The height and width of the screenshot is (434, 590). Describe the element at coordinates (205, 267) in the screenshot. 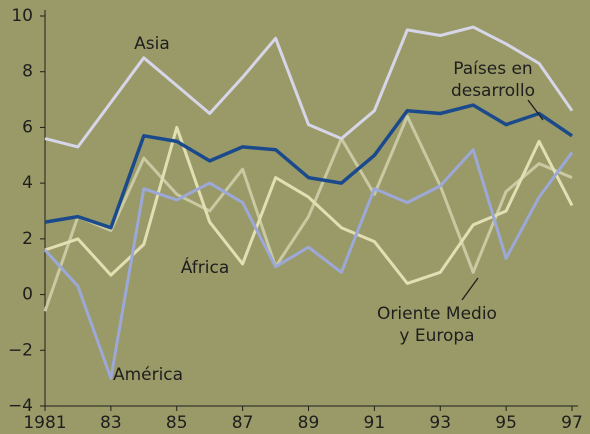

I see `series-label: África` at that location.